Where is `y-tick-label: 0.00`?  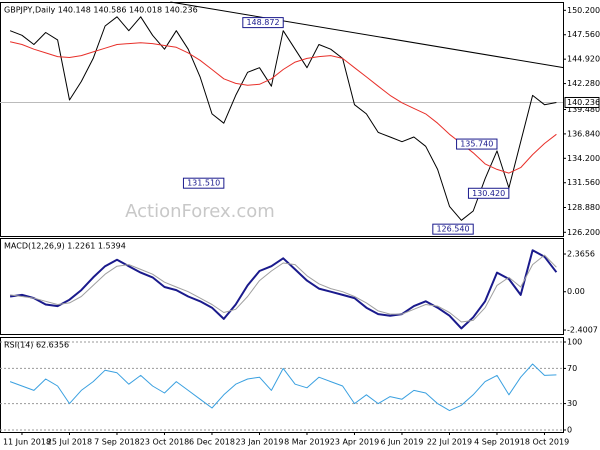 y-tick-label: 0.00 is located at coordinates (576, 291).